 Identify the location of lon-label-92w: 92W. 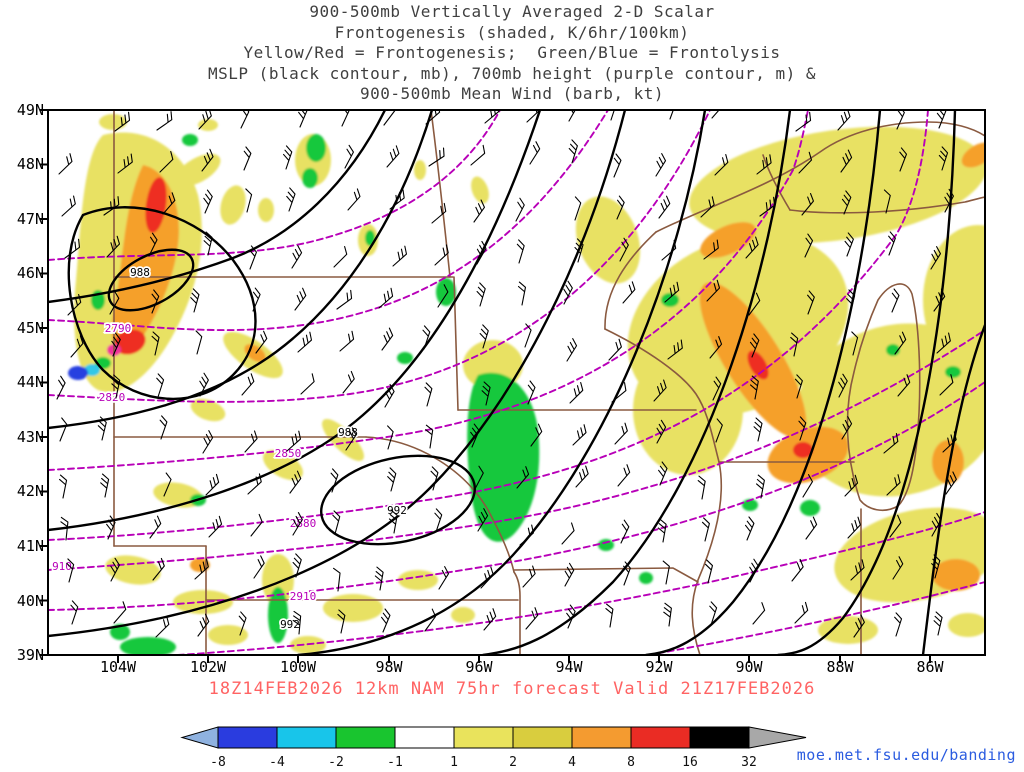
(659, 667).